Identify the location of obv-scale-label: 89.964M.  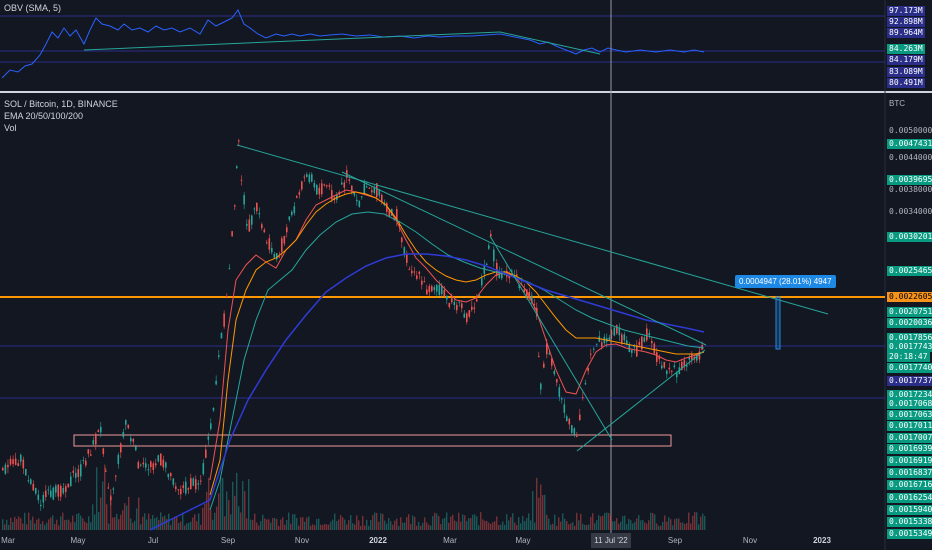
(906, 33).